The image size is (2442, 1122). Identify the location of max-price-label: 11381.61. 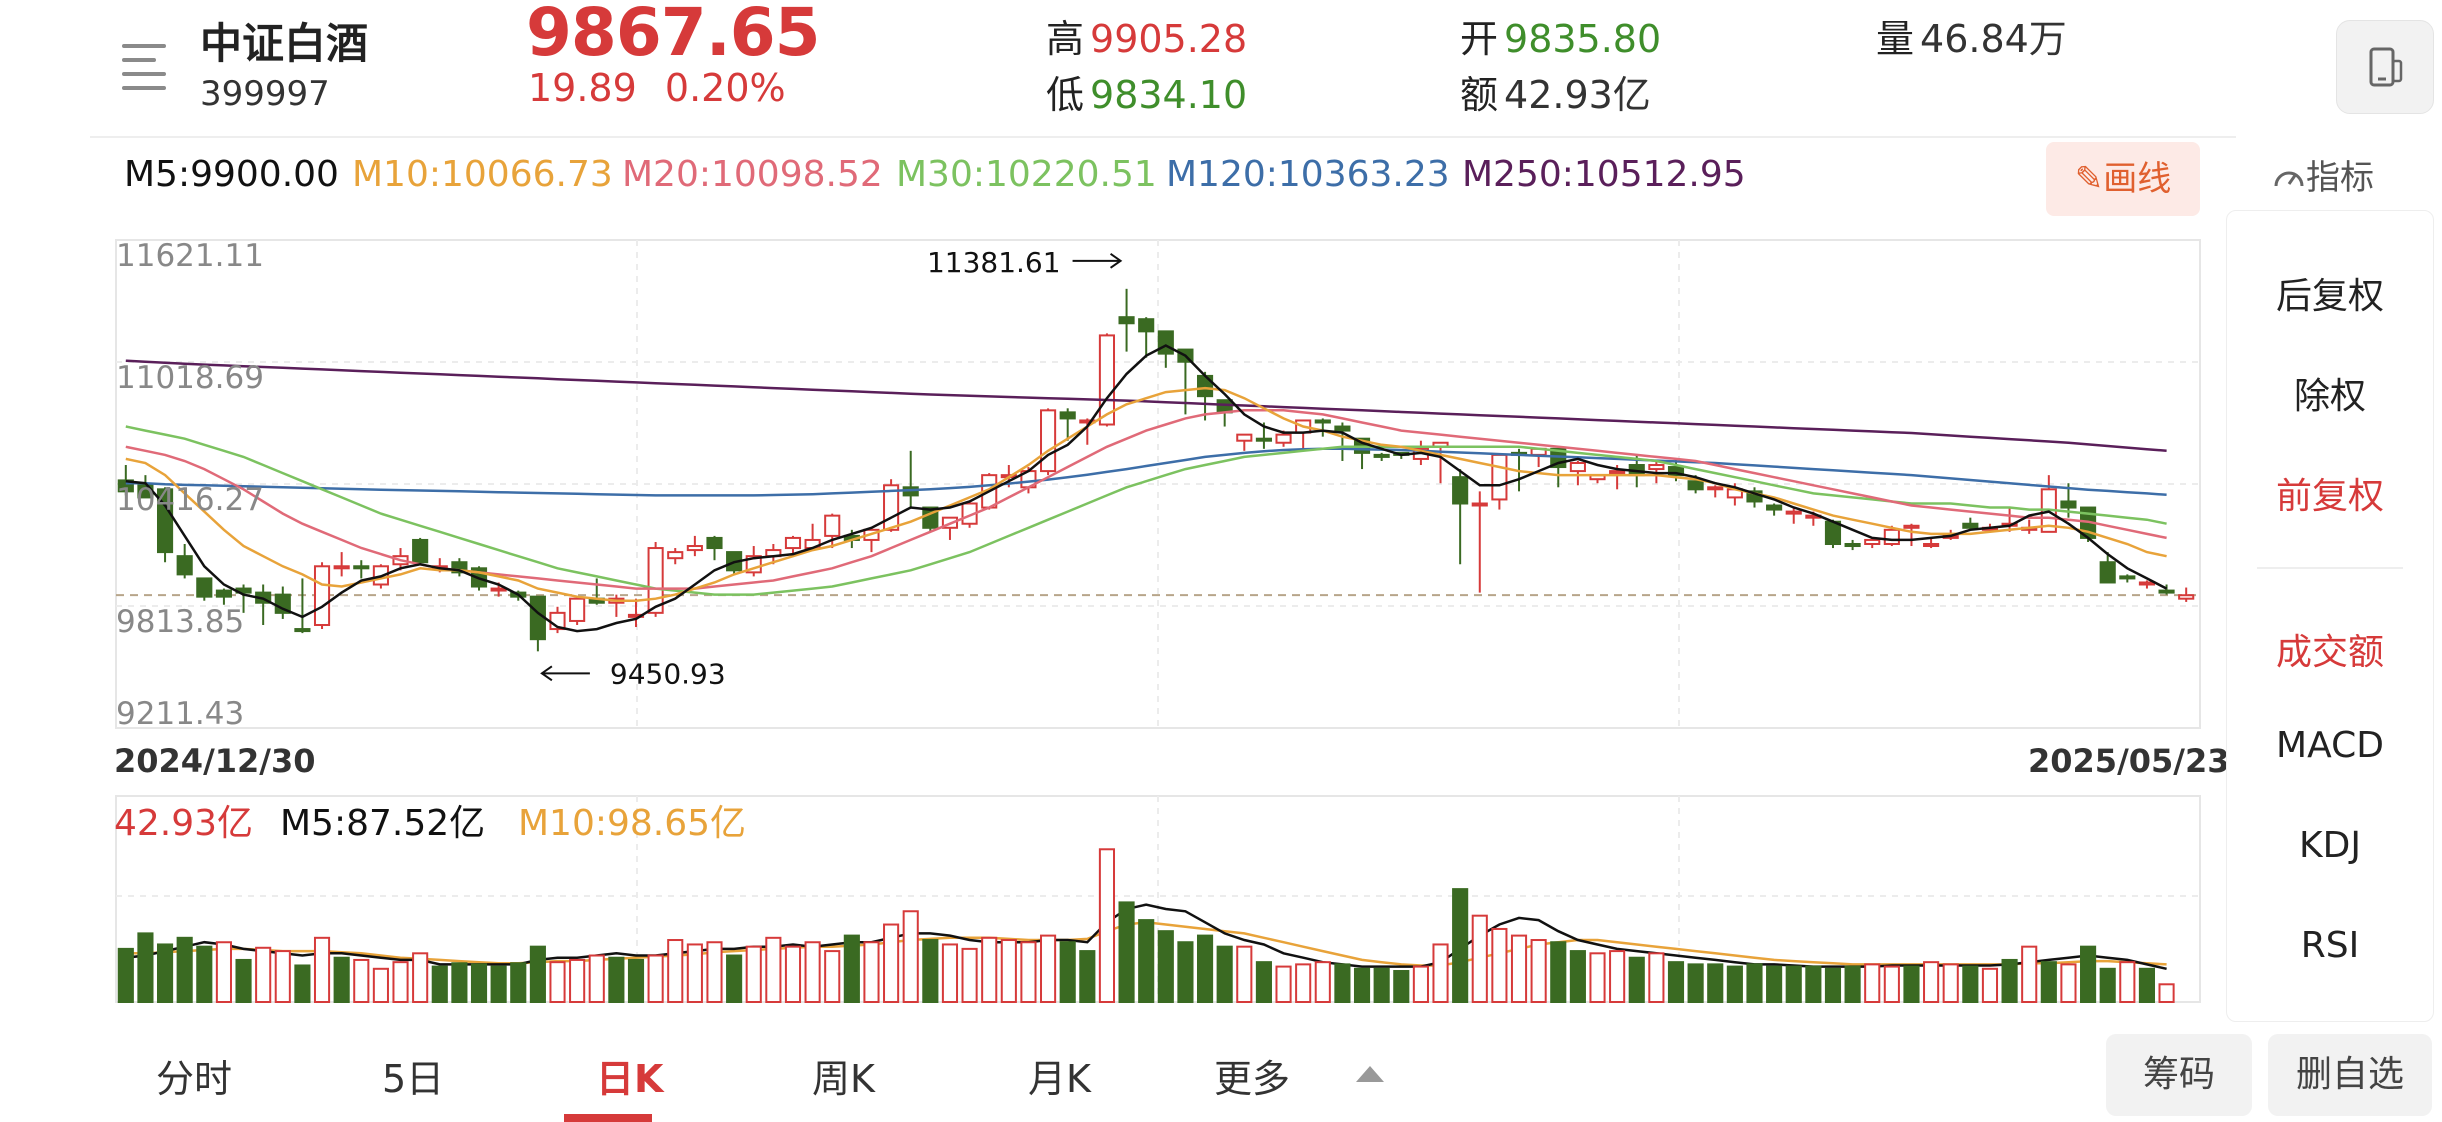
(994, 262).